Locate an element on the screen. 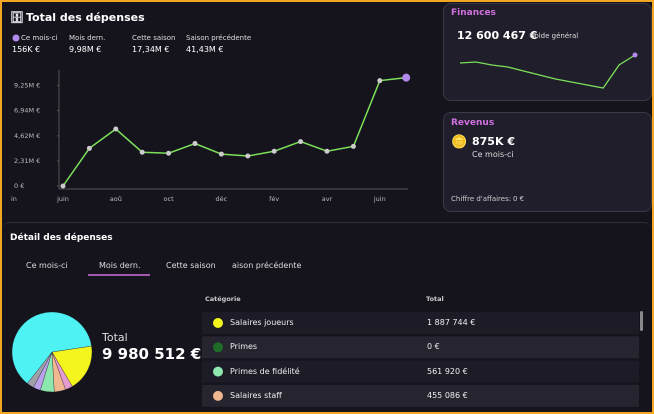  finances-panel is located at coordinates (547, 52).